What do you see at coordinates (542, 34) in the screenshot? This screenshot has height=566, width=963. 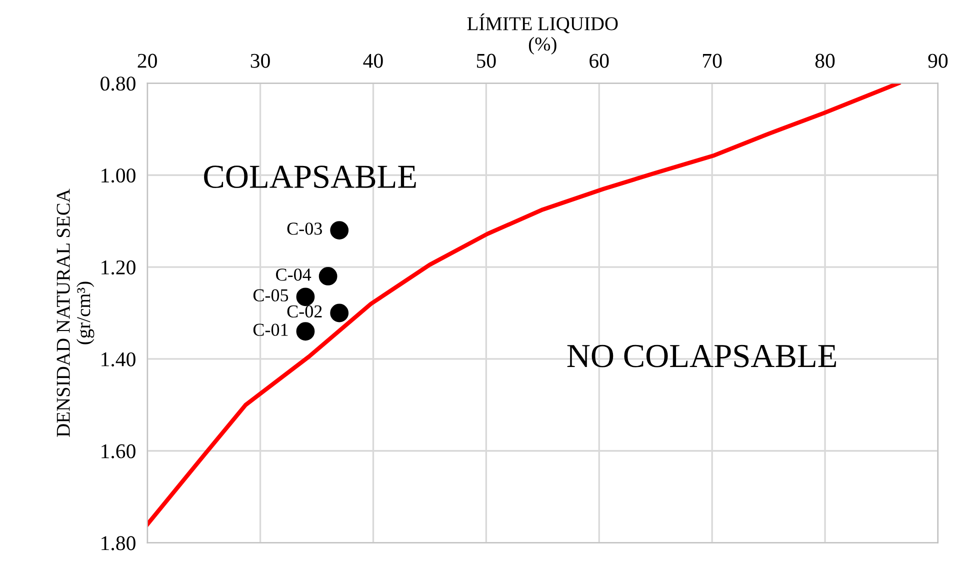 I see `x-axis-title: LÍMITE LIQUIDO (%)` at bounding box center [542, 34].